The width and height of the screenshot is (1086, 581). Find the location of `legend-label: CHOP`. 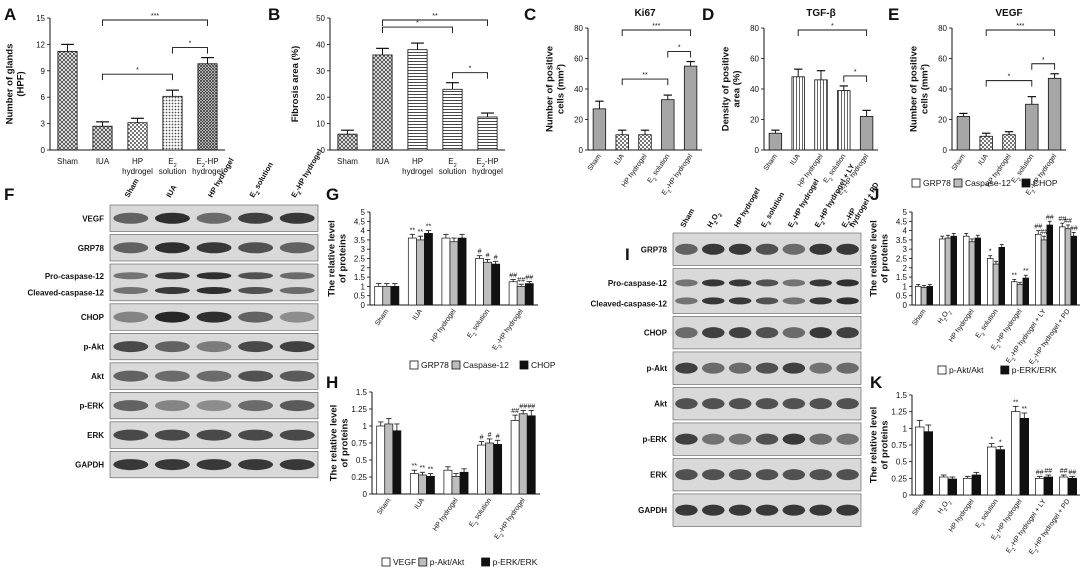

legend-label: CHOP is located at coordinates (543, 365).